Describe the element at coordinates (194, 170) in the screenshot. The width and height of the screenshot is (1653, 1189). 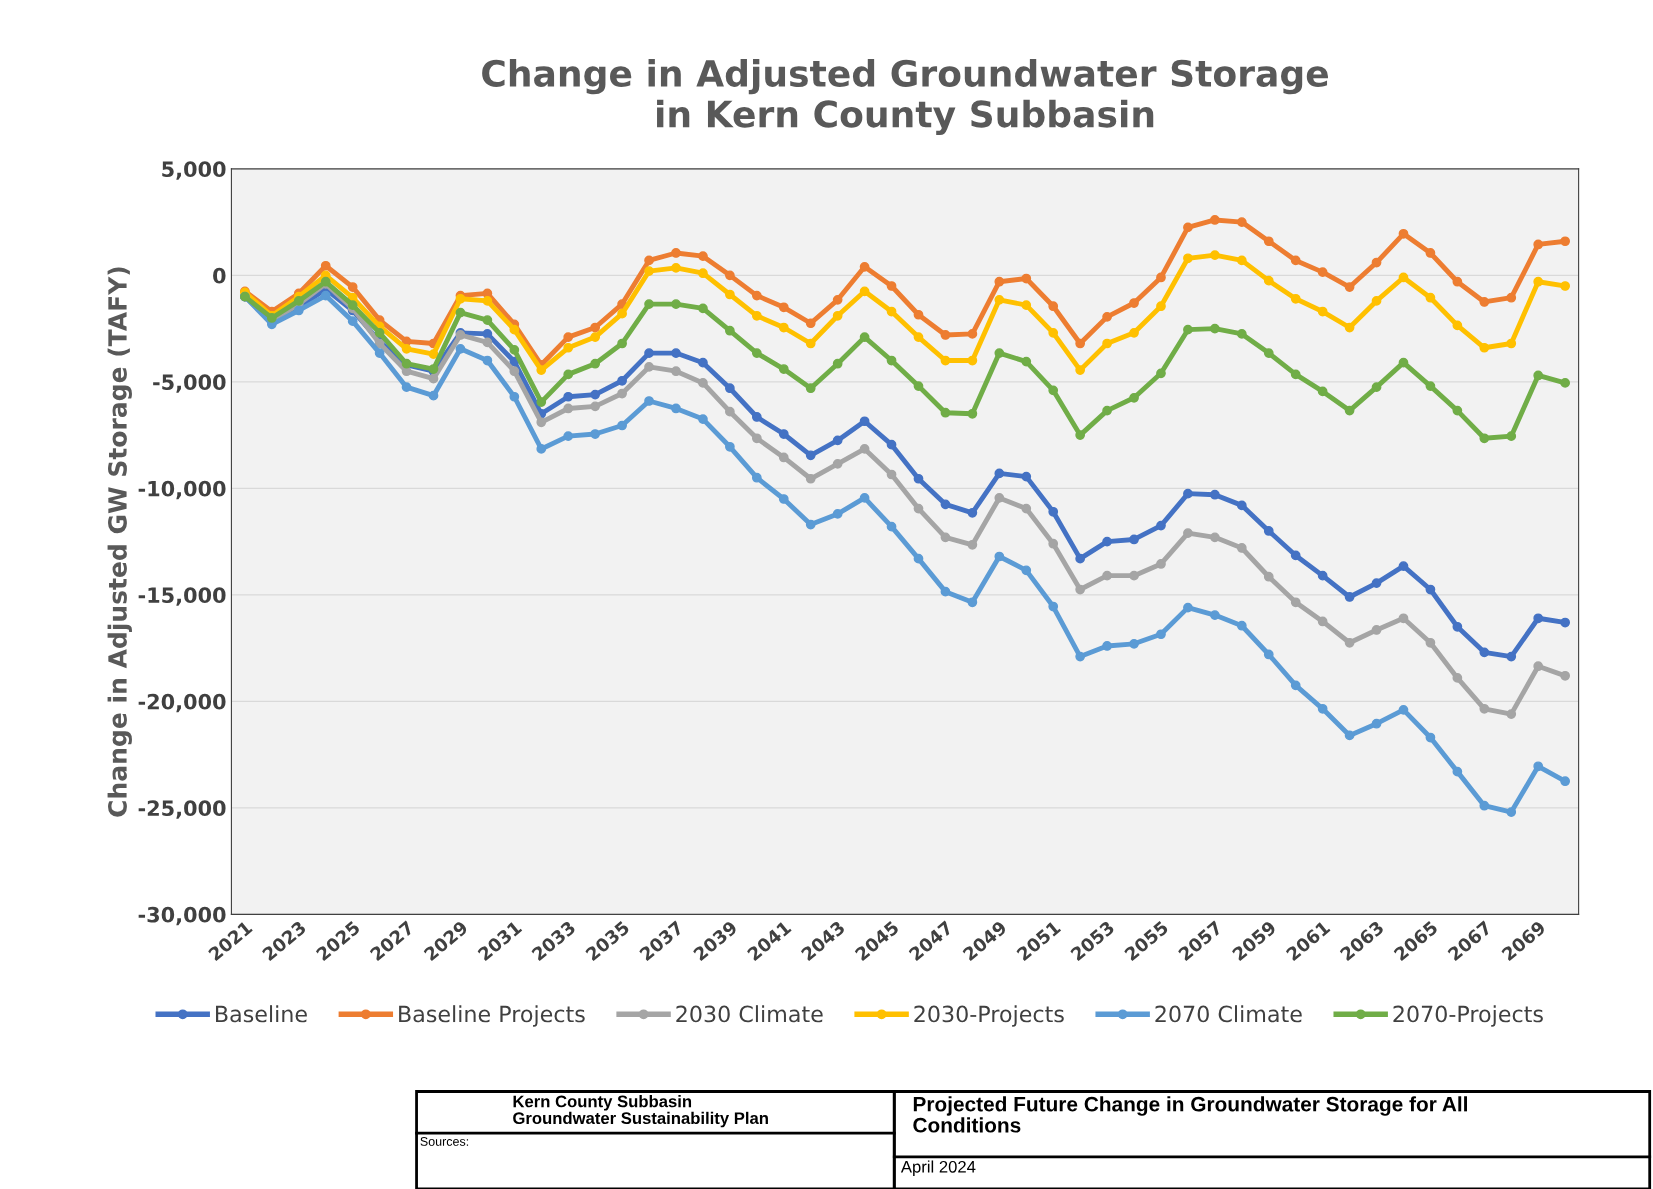
I see `y-tick-label: 5,000` at that location.